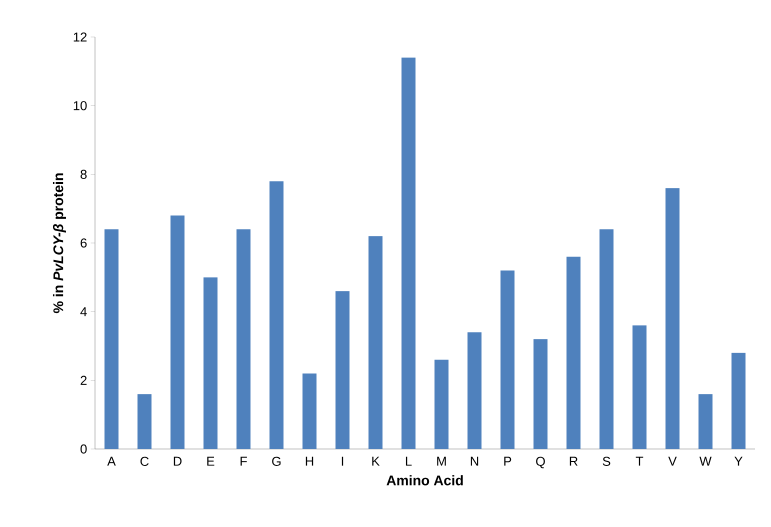 The height and width of the screenshot is (527, 771). I want to click on x-tick-label: Y, so click(738, 461).